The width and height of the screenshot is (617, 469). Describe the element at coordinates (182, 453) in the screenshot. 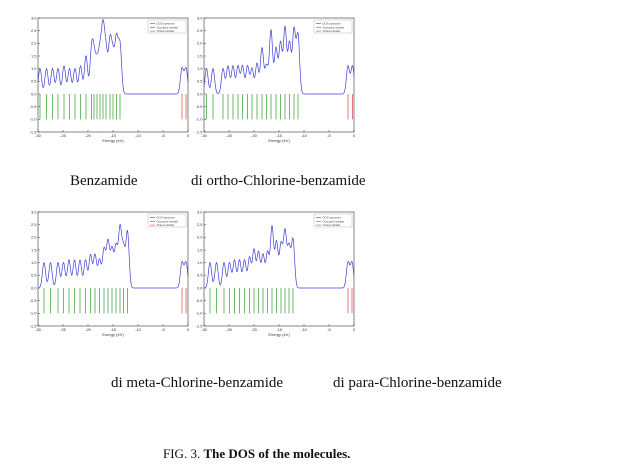

I see `figure-label: FIG. 3.` at that location.